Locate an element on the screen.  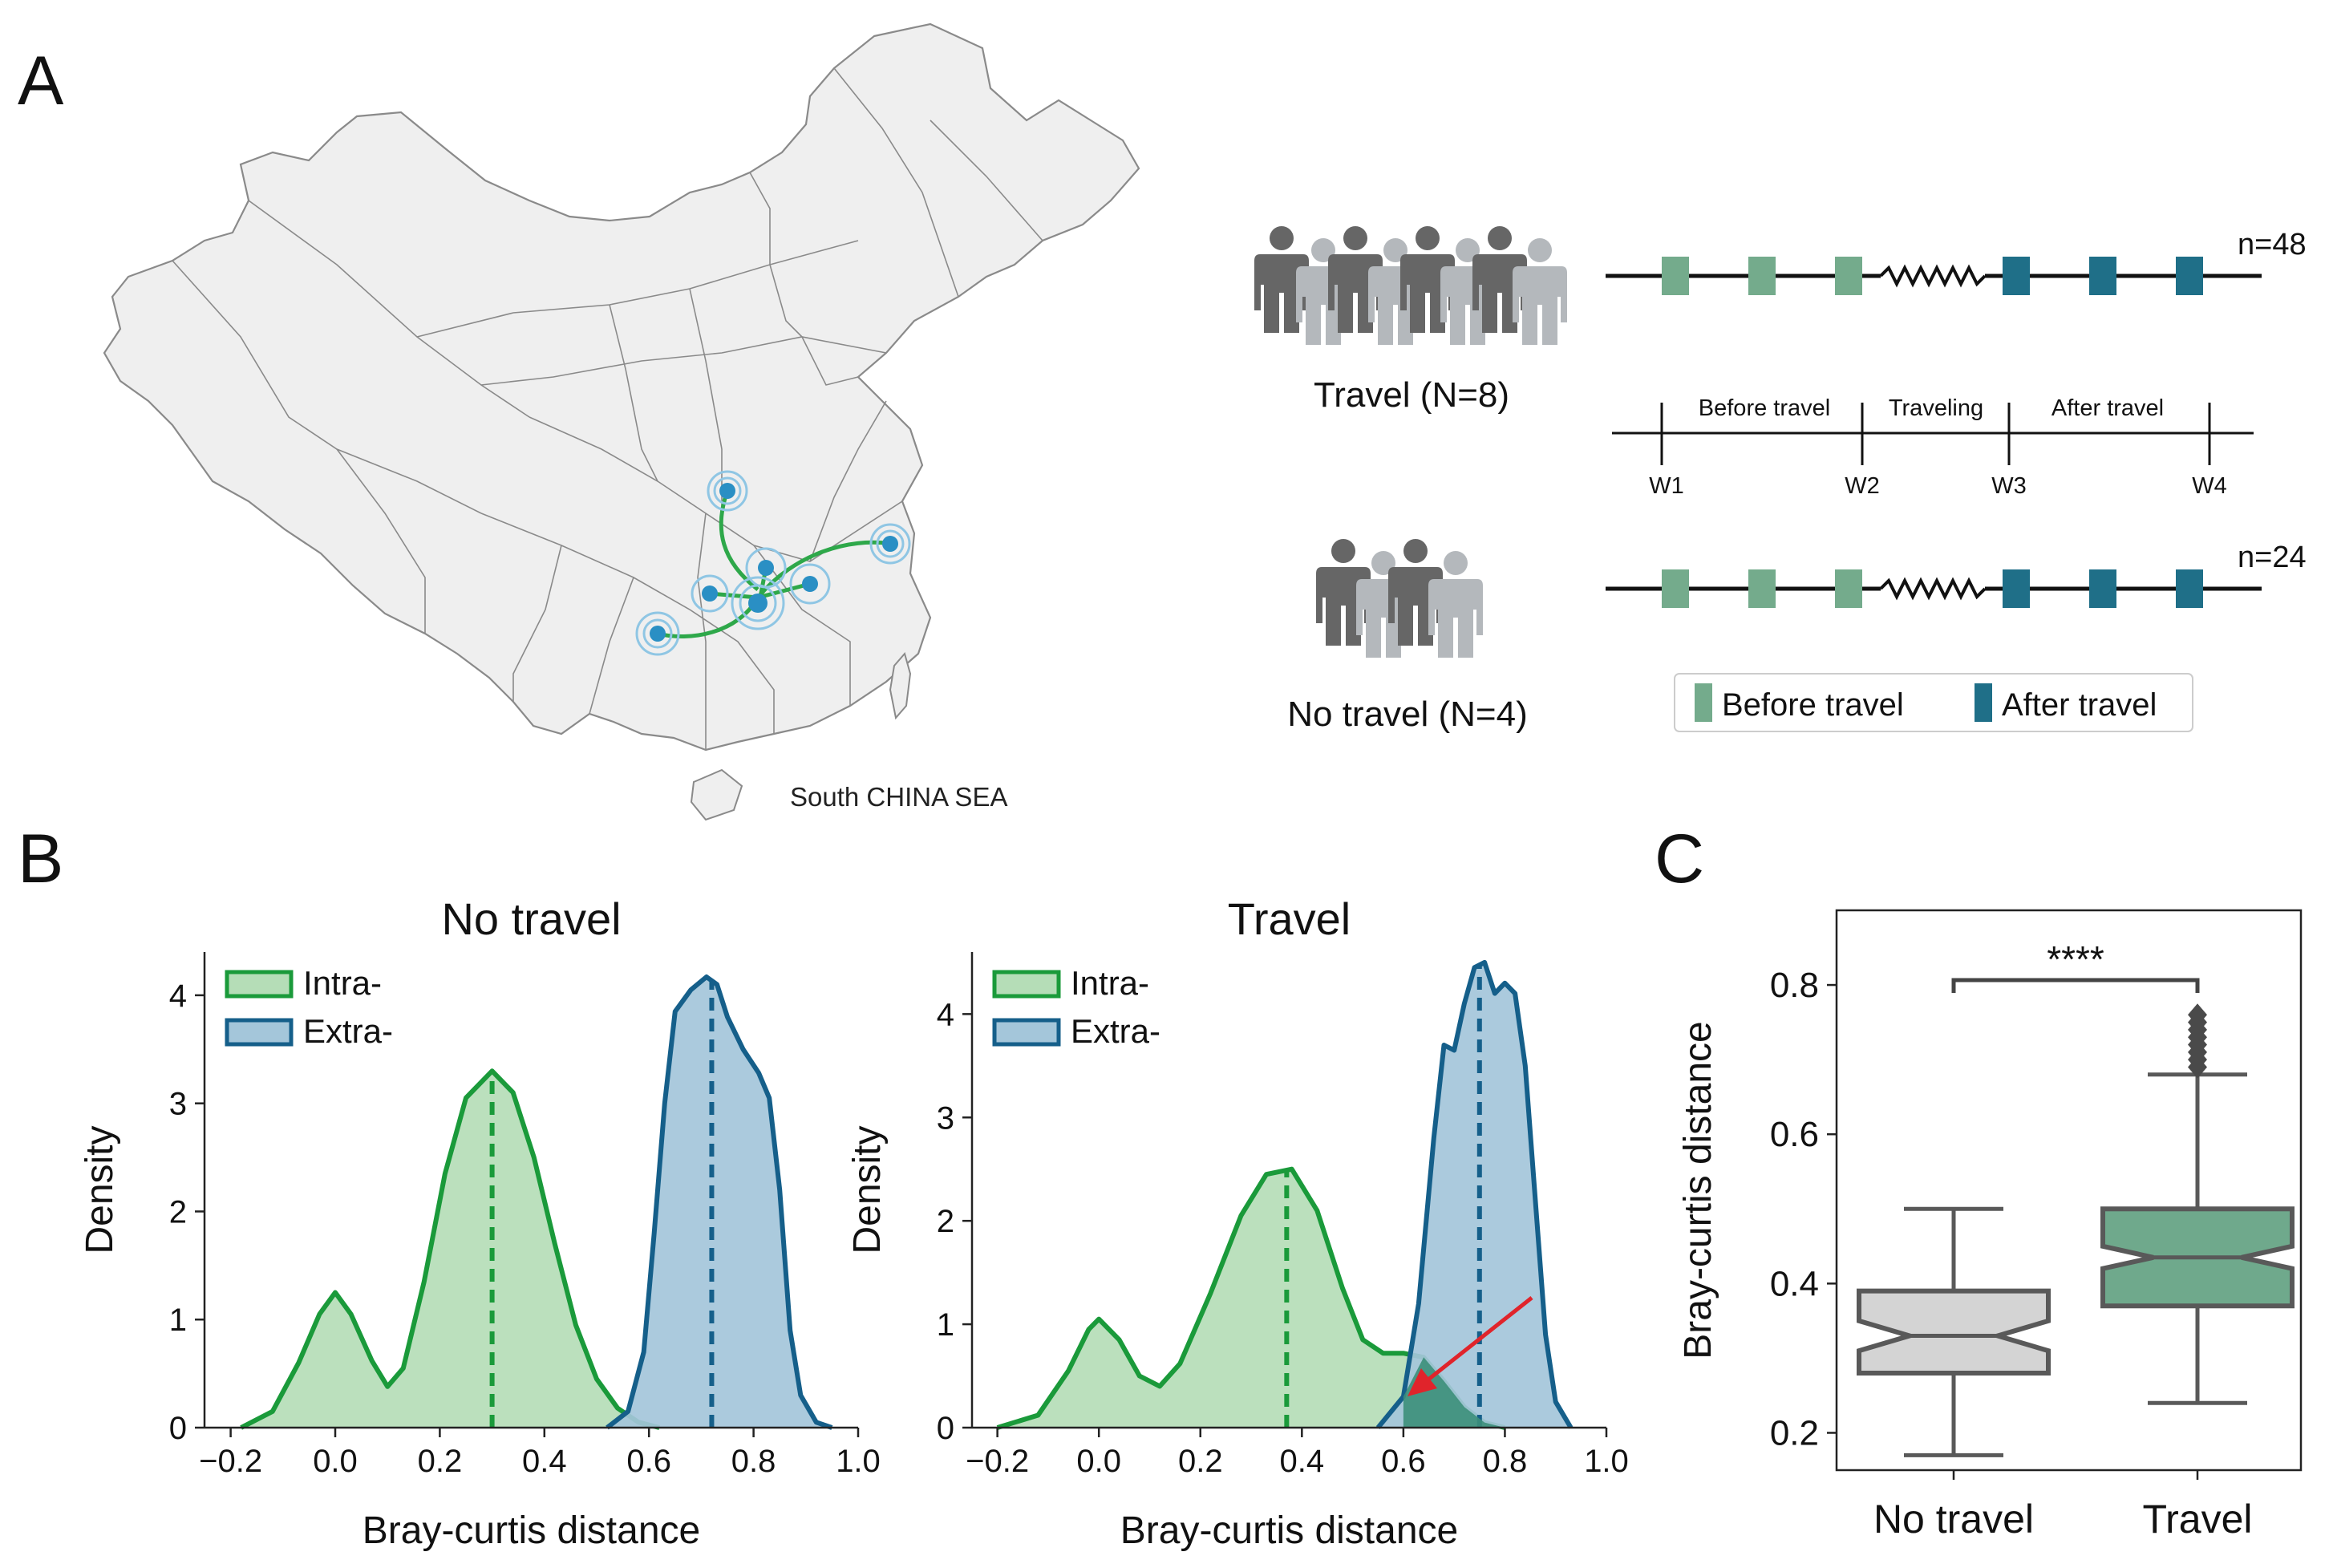
y-axis-title: Density is located at coordinates (100, 1189).